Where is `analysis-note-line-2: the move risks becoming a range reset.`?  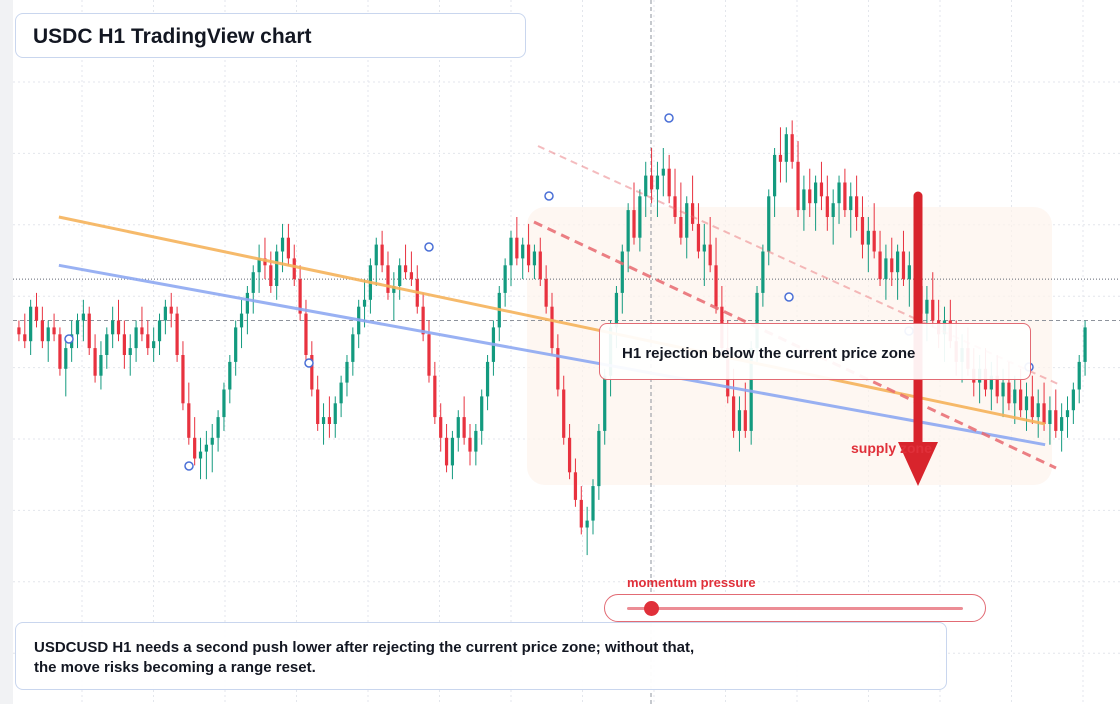 analysis-note-line-2: the move risks becoming a range reset. is located at coordinates (175, 667).